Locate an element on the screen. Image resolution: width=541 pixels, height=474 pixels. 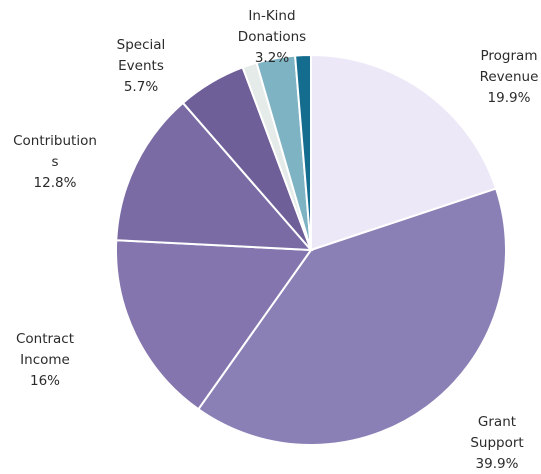
slice-value-label: 19.9% is located at coordinates (509, 98).